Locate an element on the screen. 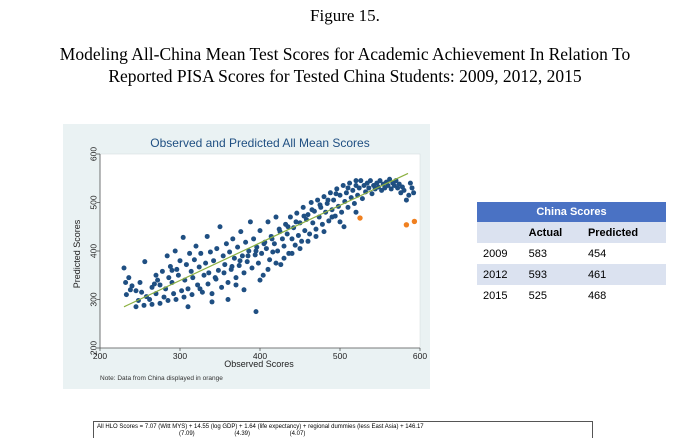  y-tick-label: 200 is located at coordinates (93, 348).